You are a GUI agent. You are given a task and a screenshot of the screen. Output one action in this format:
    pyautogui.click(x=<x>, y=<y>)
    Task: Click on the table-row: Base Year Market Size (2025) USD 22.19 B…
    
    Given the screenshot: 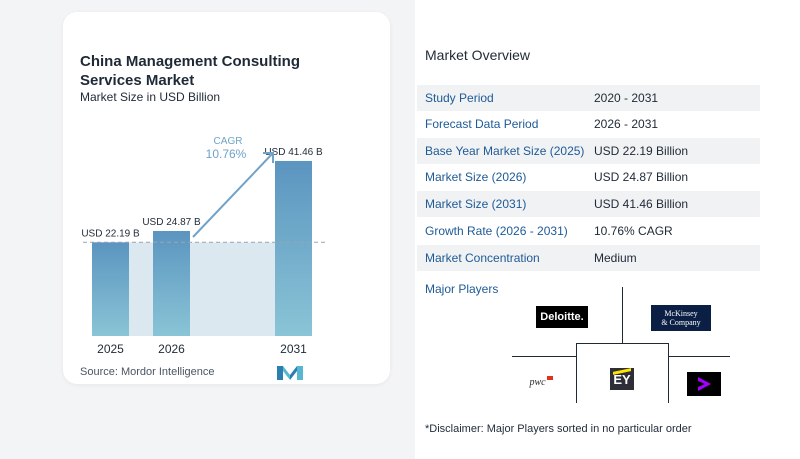 What is the action you would take?
    pyautogui.click(x=588, y=151)
    